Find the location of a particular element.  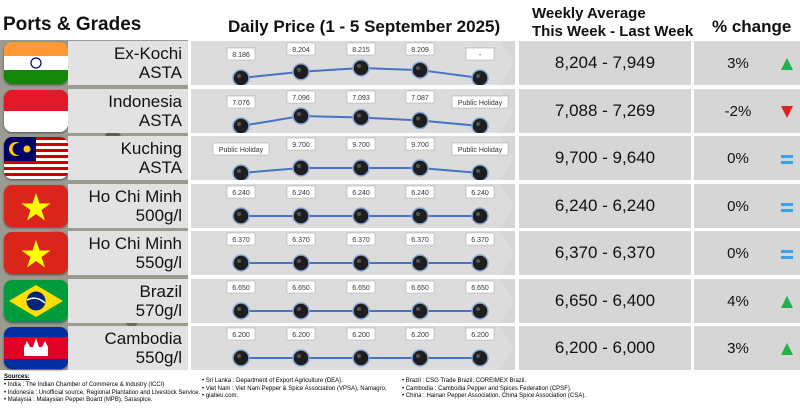

weekly-average-cell: 7,088 - 7,269 is located at coordinates (605, 111).